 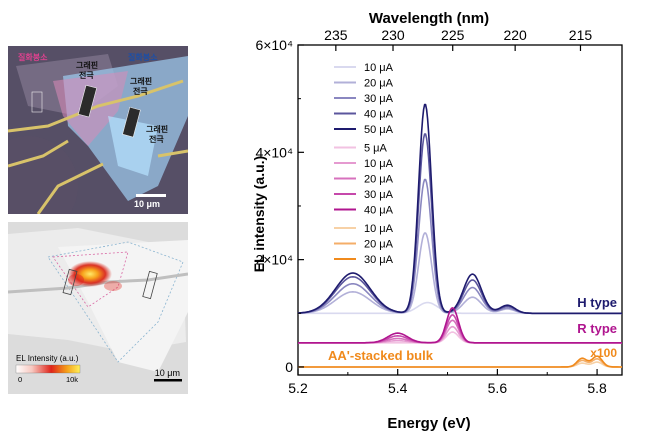 I want to click on legend-label-1-4: 40 μA, so click(x=379, y=211).